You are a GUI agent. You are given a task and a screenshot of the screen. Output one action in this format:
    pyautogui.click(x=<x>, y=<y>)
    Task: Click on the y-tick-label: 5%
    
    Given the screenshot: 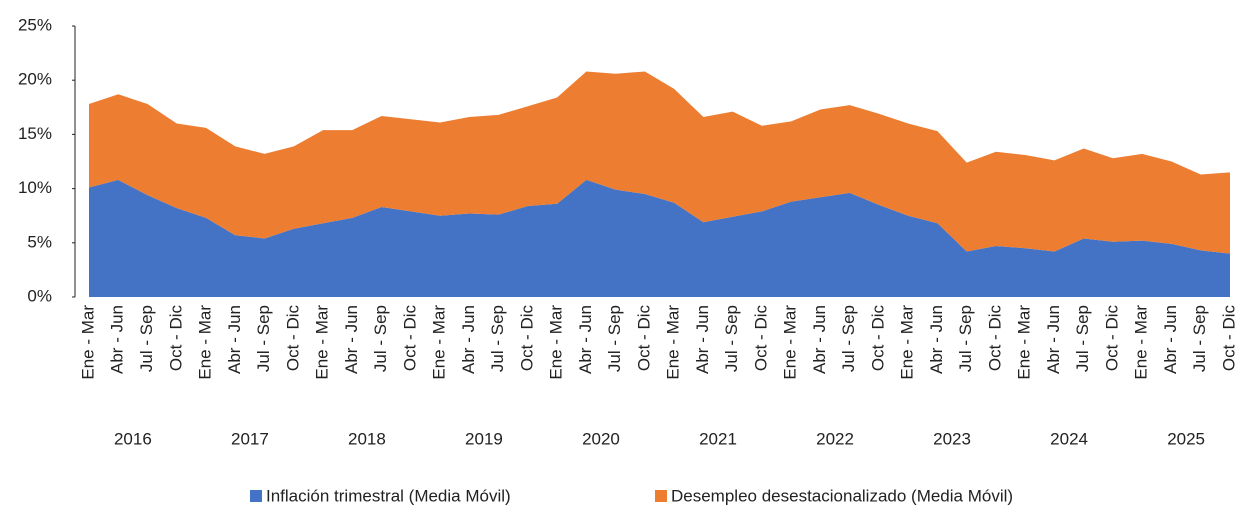 What is the action you would take?
    pyautogui.click(x=39, y=241)
    